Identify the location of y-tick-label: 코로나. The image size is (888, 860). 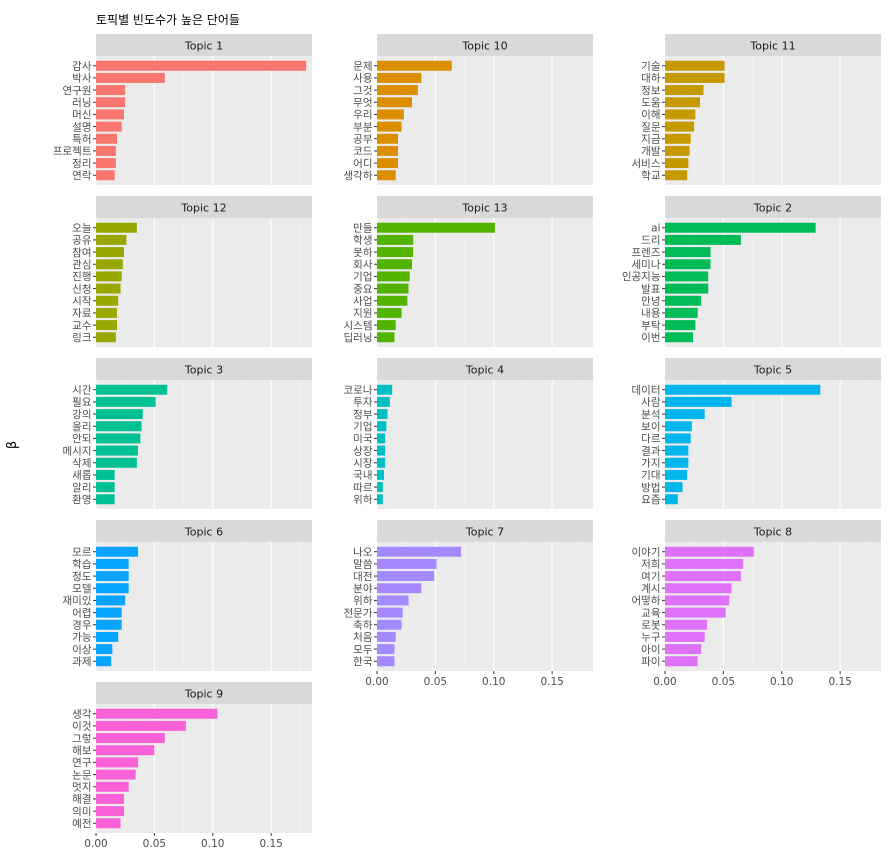
(358, 391).